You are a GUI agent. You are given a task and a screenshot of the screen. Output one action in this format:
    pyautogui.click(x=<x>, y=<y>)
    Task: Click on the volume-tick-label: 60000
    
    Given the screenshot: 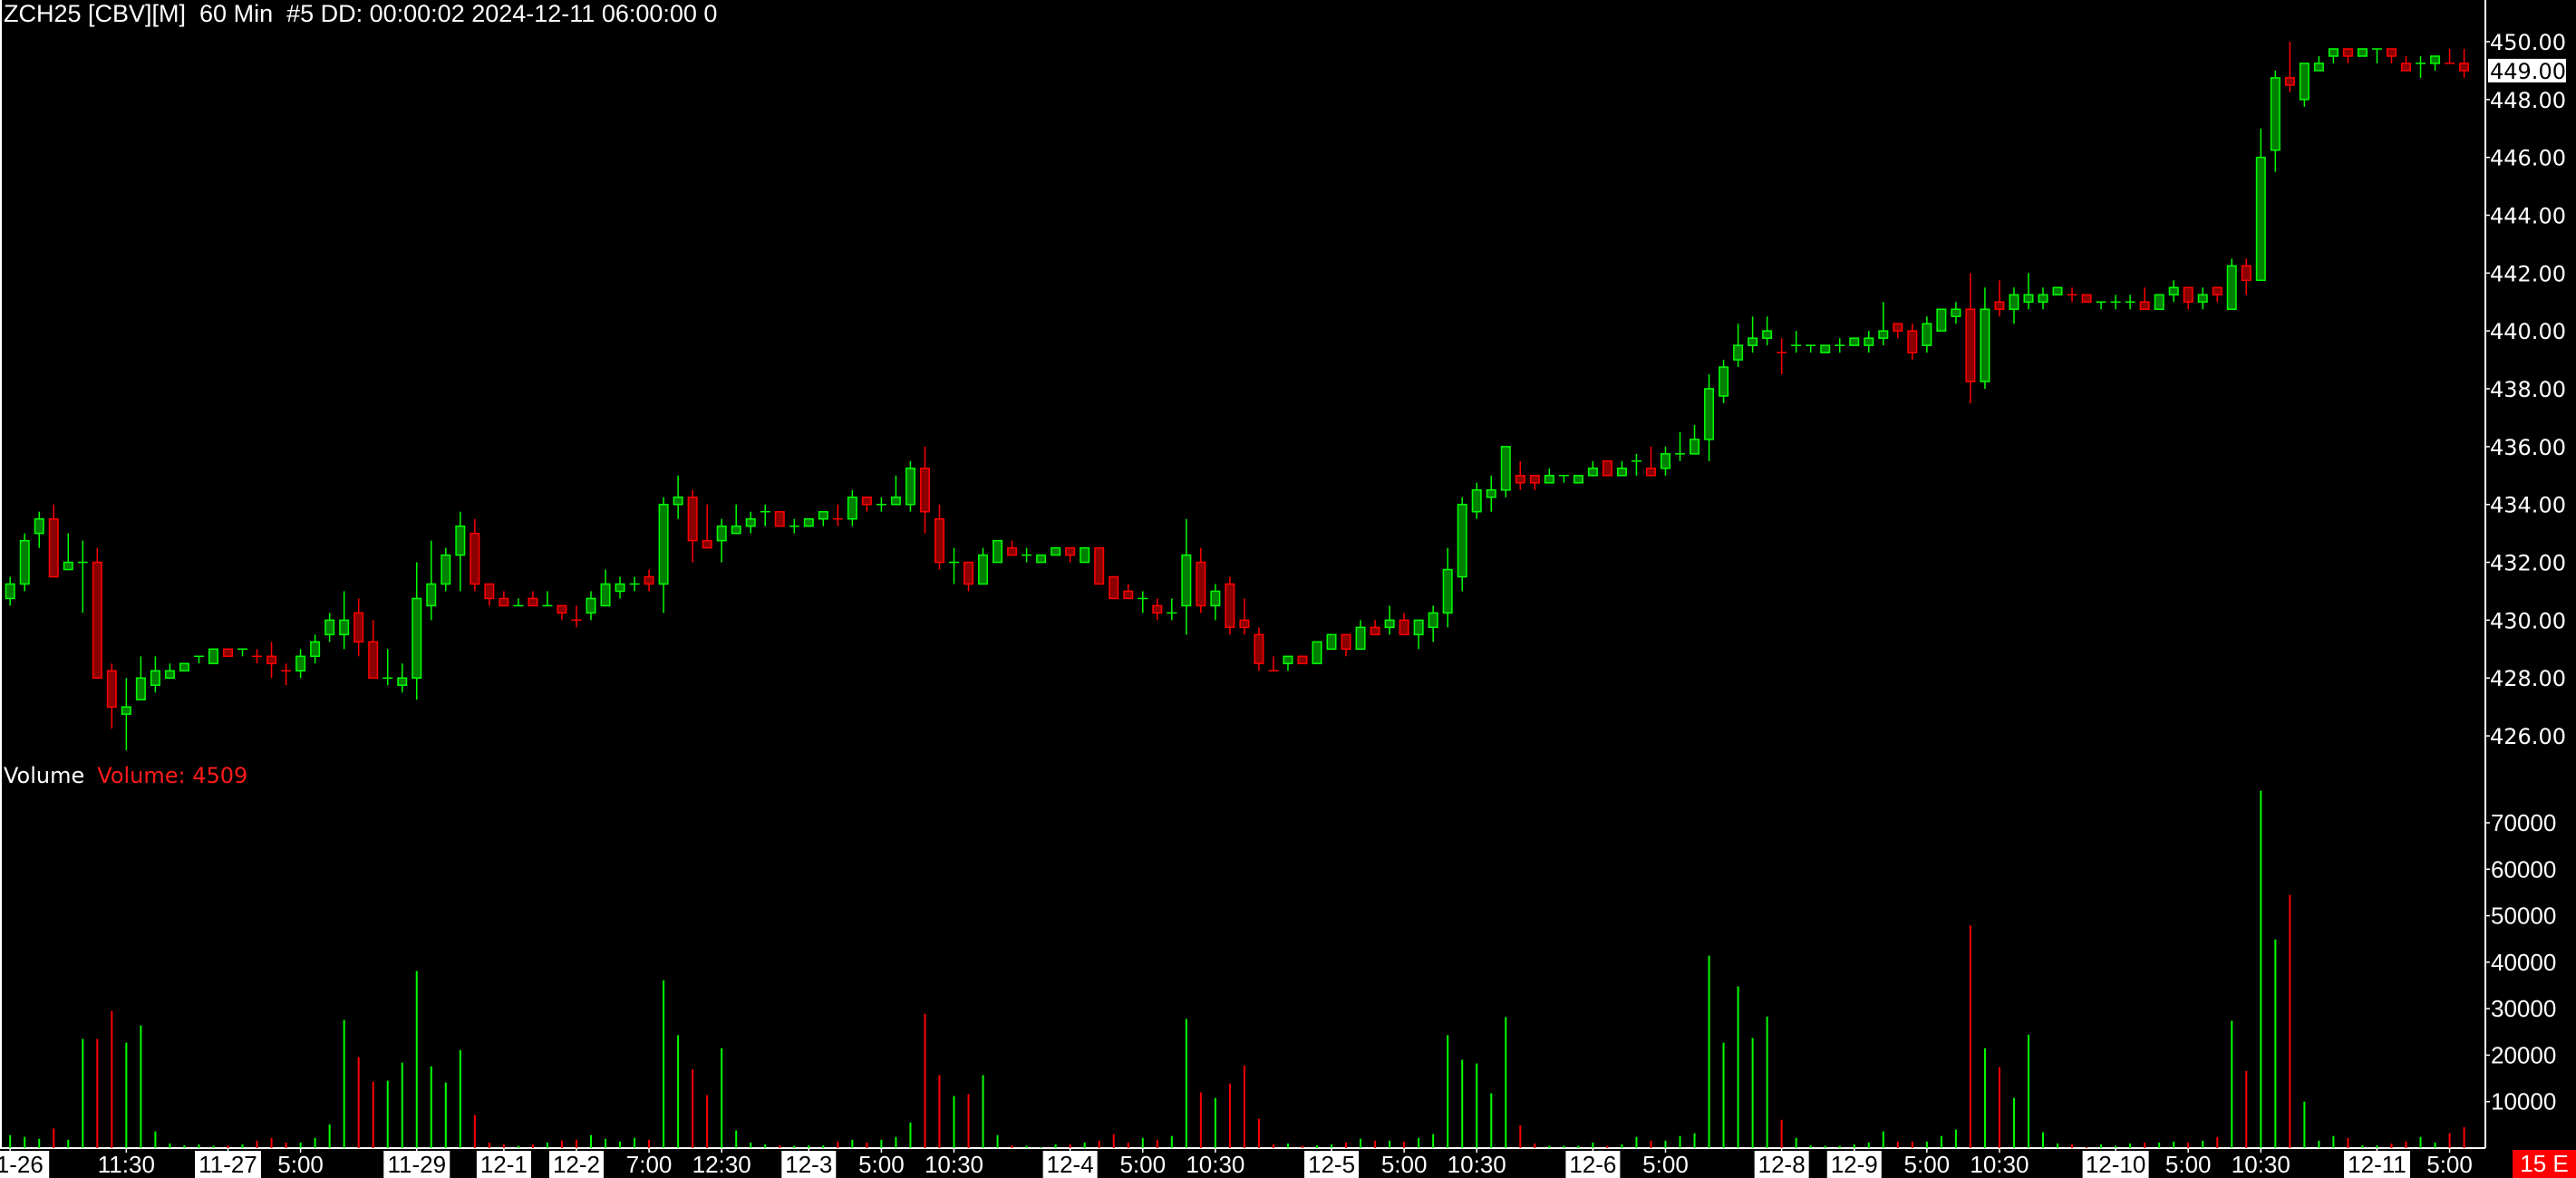 What is the action you would take?
    pyautogui.click(x=2523, y=869)
    